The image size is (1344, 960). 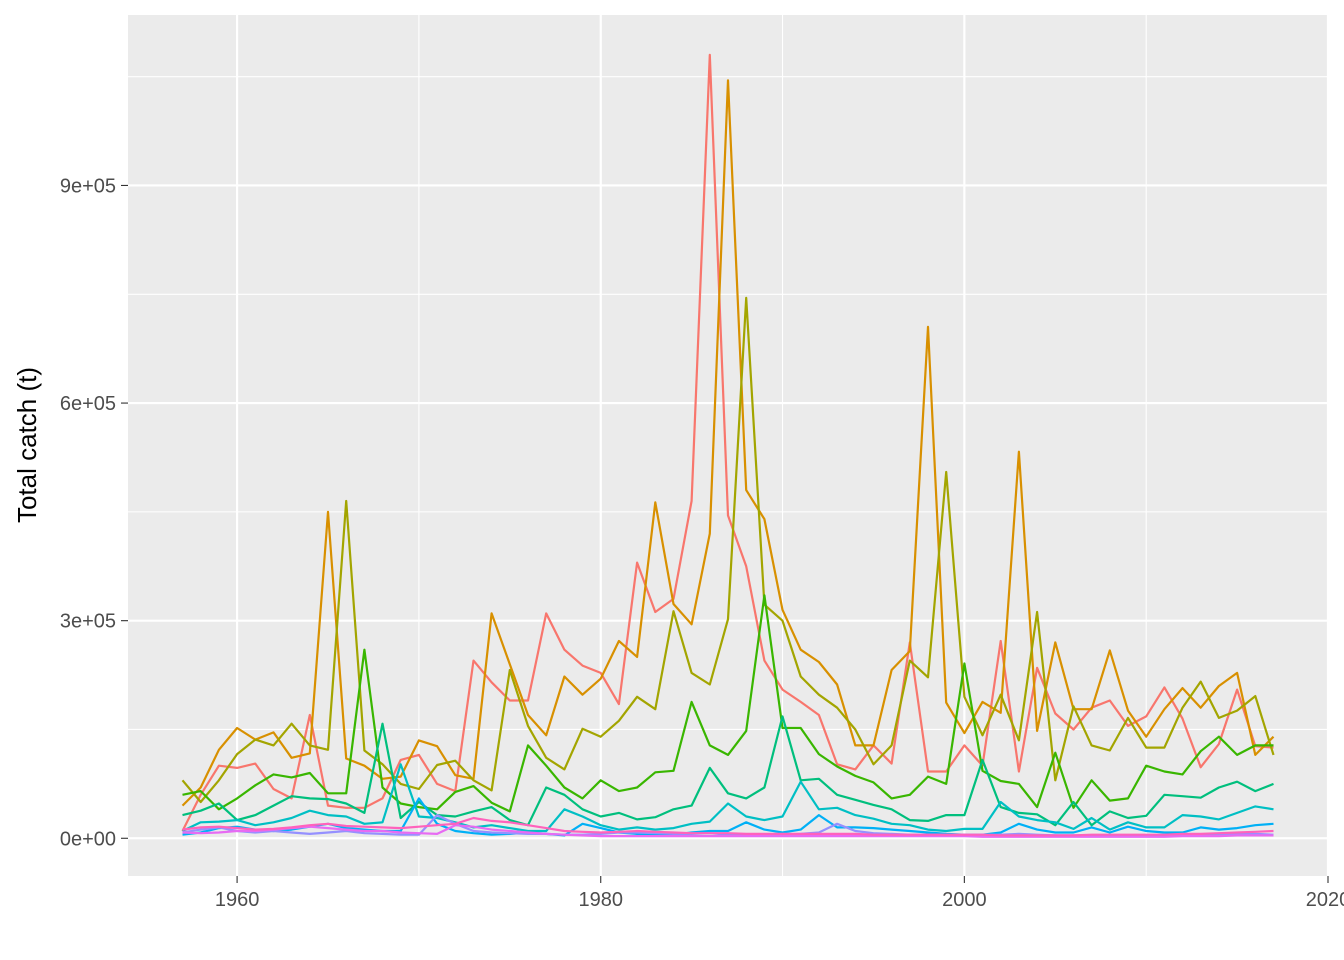 What do you see at coordinates (237, 900) in the screenshot?
I see `x-tick-label: 1960` at bounding box center [237, 900].